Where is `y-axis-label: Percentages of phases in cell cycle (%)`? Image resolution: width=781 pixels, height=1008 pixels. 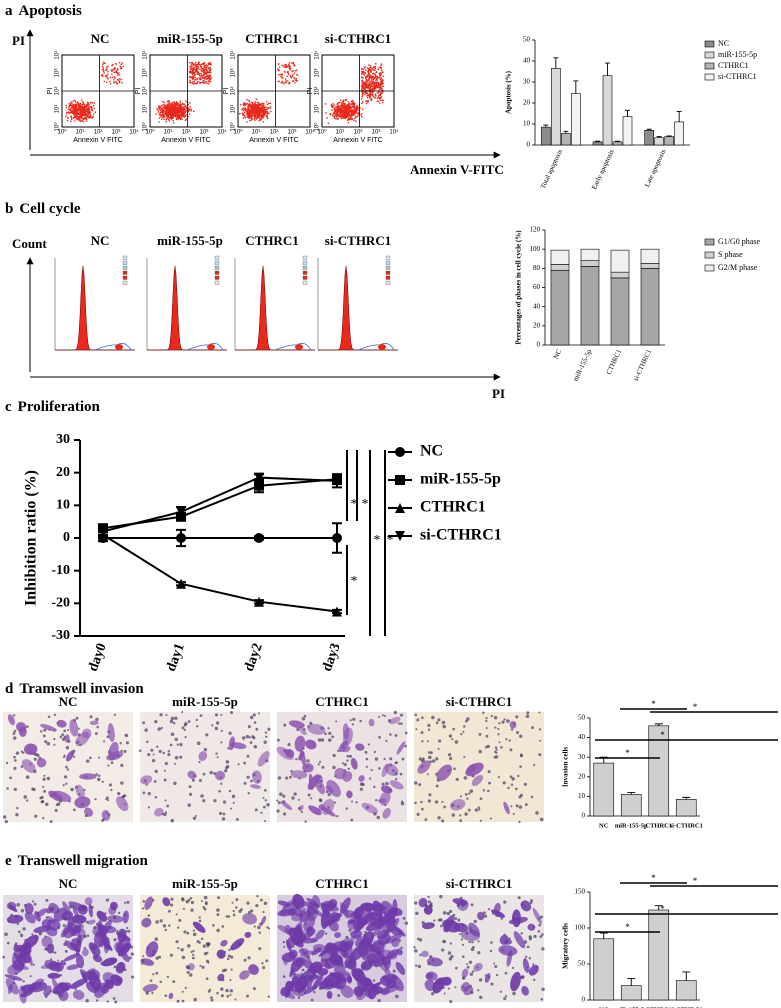 y-axis-label: Percentages of phases in cell cycle (%) is located at coordinates (519, 287).